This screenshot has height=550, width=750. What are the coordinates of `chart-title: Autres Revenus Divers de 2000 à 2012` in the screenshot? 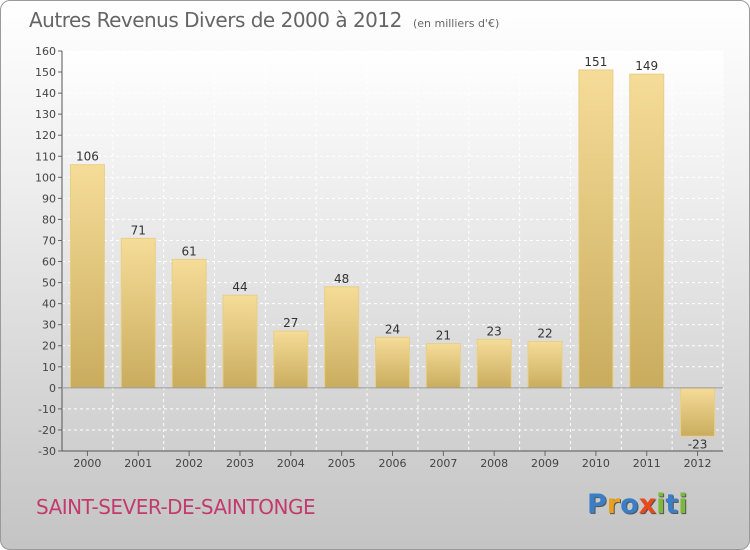 It's located at (215, 20).